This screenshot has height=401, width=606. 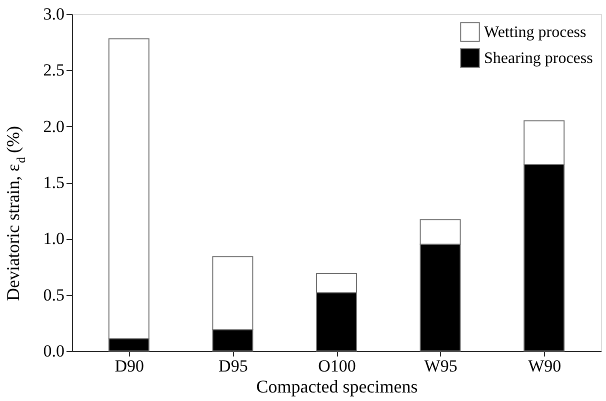 What do you see at coordinates (53, 294) in the screenshot?
I see `y-tick-label: 0.5` at bounding box center [53, 294].